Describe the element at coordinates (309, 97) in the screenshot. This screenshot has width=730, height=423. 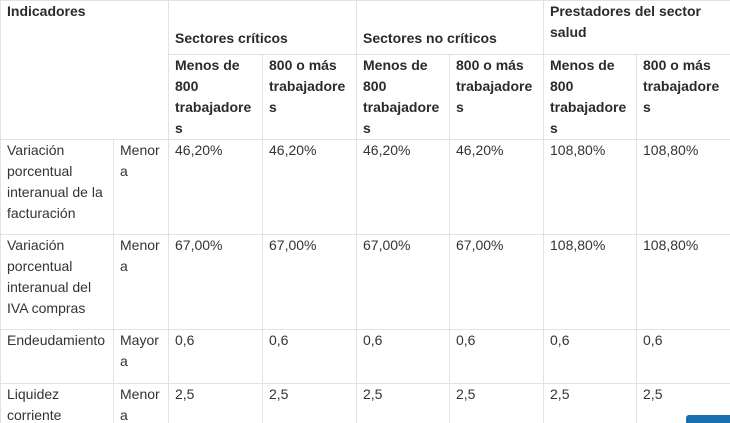
I see `subheader-critical-large: 800 o más trabajadores` at that location.